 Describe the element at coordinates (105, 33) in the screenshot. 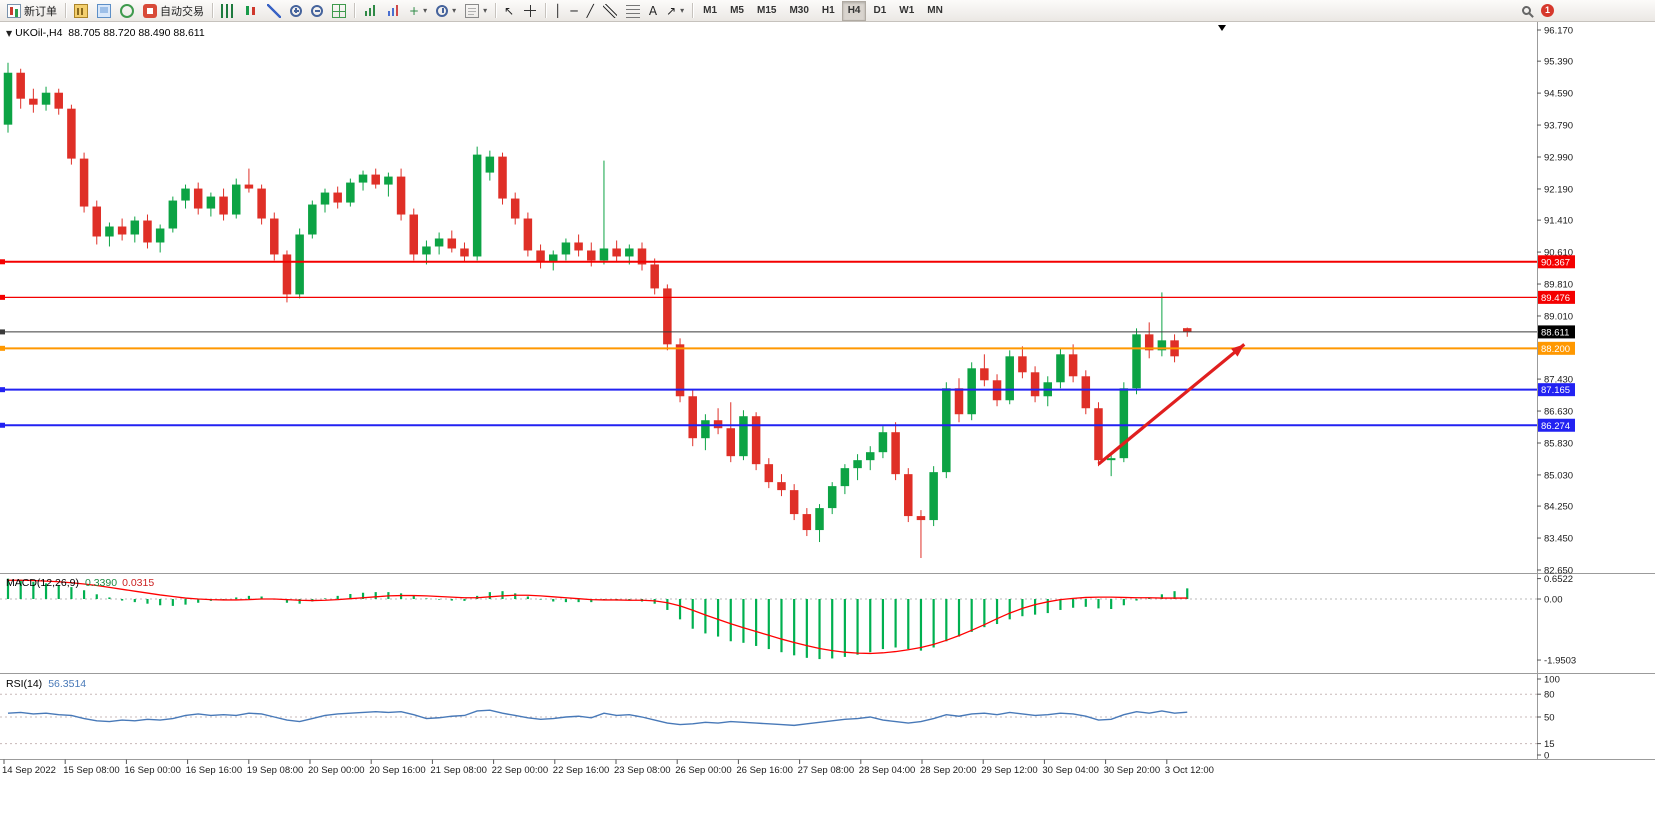

I see `chart-title: ▼ UKOil-,H4 88.705 88.720 88.490 88.611` at that location.